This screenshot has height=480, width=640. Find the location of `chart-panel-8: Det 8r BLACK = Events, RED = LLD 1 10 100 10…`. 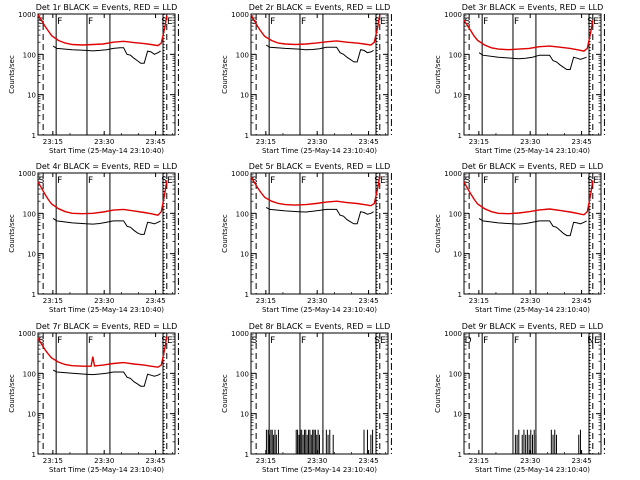

chart-panel-8: Det 8r BLACK = Events, RED = LLD 1 10 100 10… is located at coordinates (306, 398).